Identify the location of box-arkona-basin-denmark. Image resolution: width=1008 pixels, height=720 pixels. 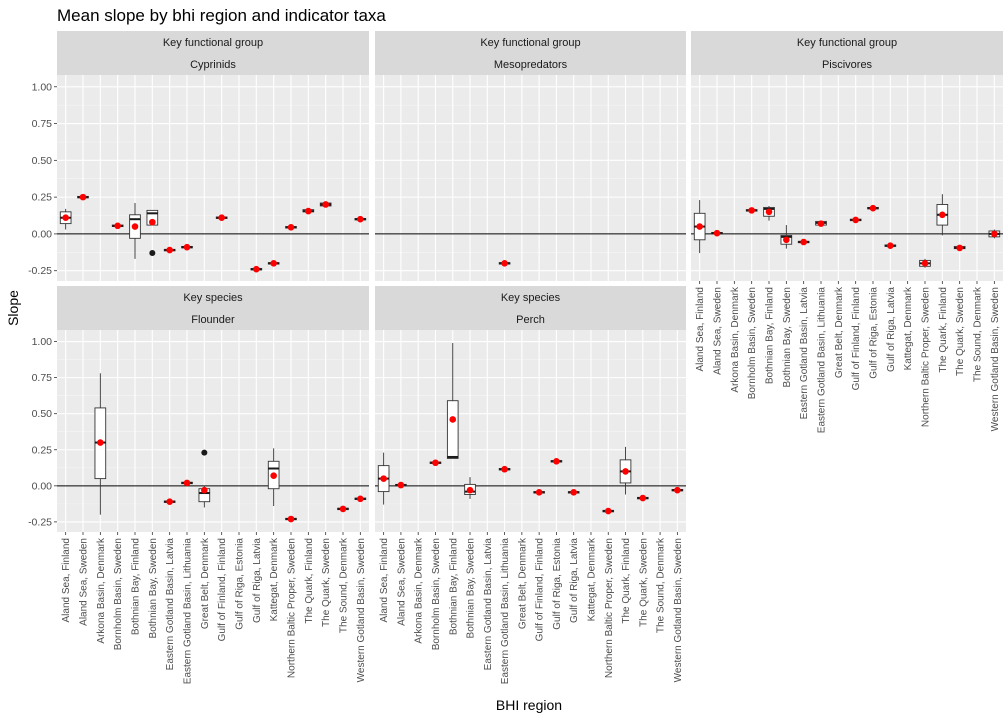
(100, 444).